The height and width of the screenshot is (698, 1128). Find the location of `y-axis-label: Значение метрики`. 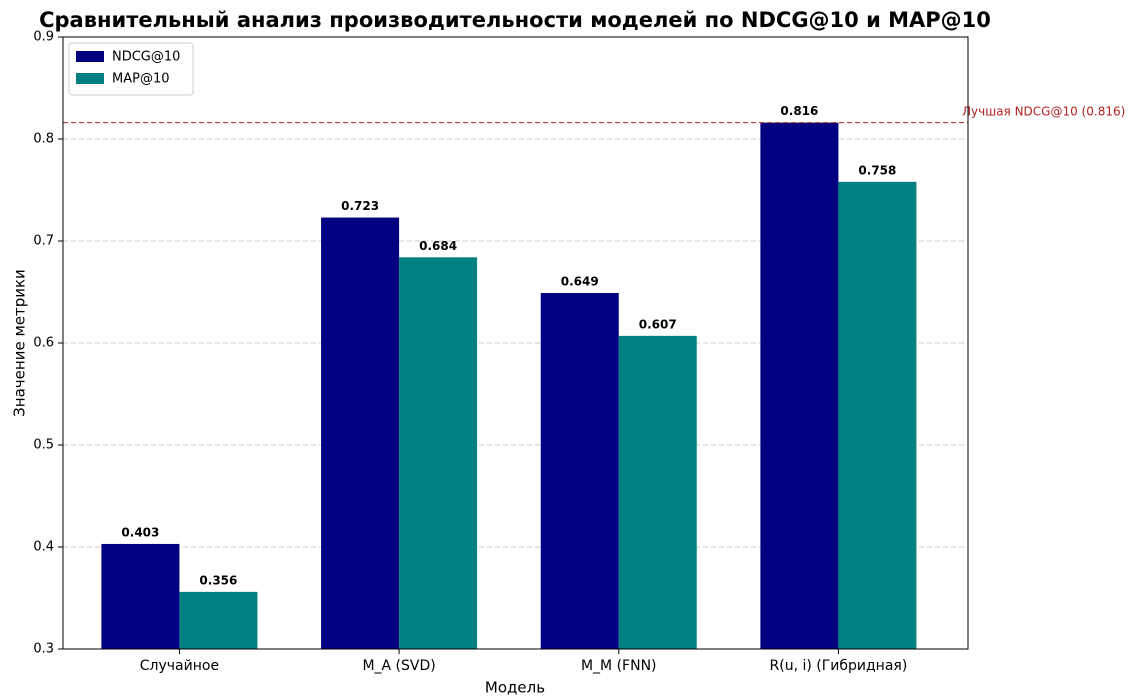

y-axis-label: Значение метрики is located at coordinates (20, 343).